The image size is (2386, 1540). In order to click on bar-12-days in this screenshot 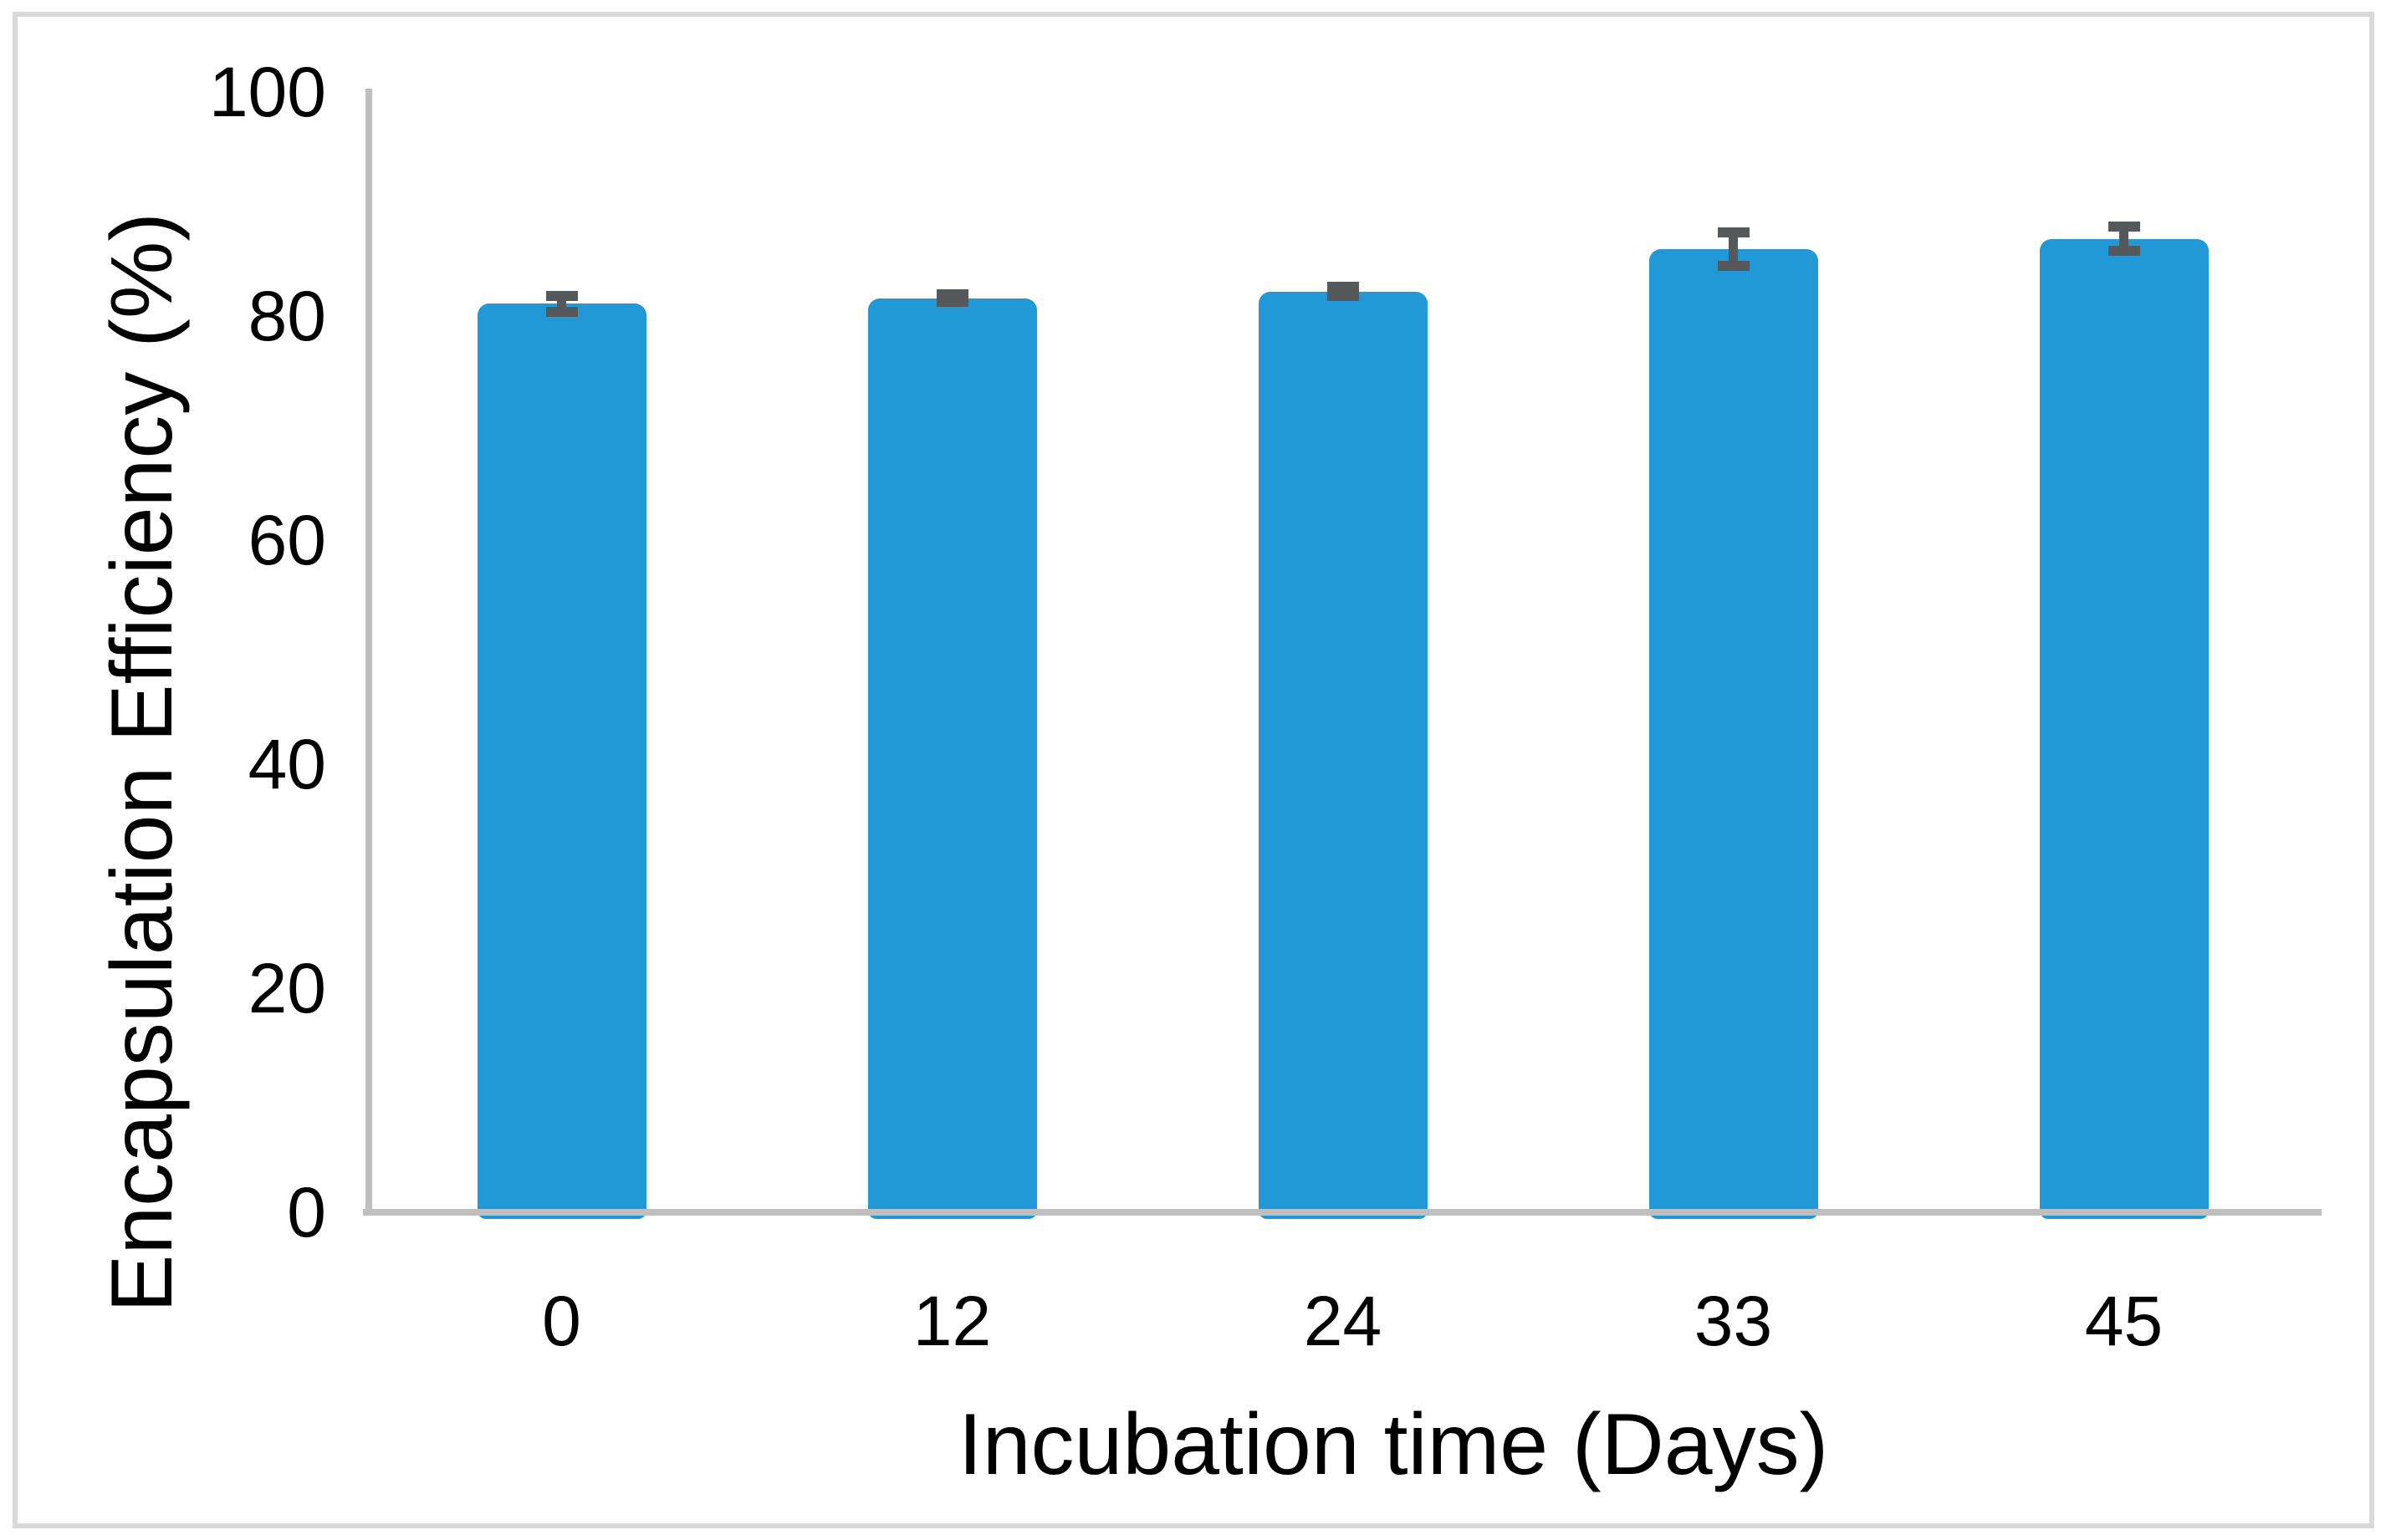, I will do `click(952, 758)`.